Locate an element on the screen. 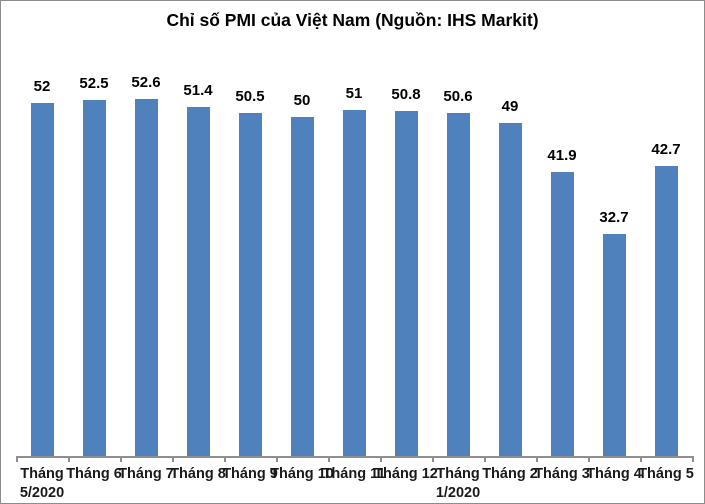 This screenshot has height=504, width=705. x-axis-category-label: Tháng 2 is located at coordinates (510, 474).